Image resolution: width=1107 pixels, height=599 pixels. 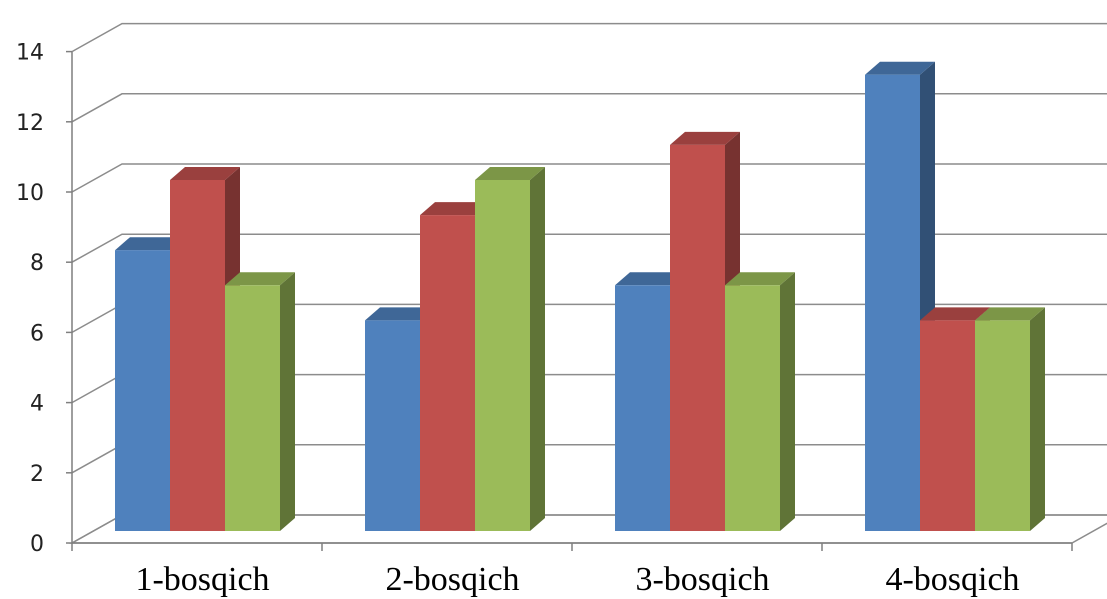 What do you see at coordinates (37, 263) in the screenshot?
I see `y-tick-label: 8` at bounding box center [37, 263].